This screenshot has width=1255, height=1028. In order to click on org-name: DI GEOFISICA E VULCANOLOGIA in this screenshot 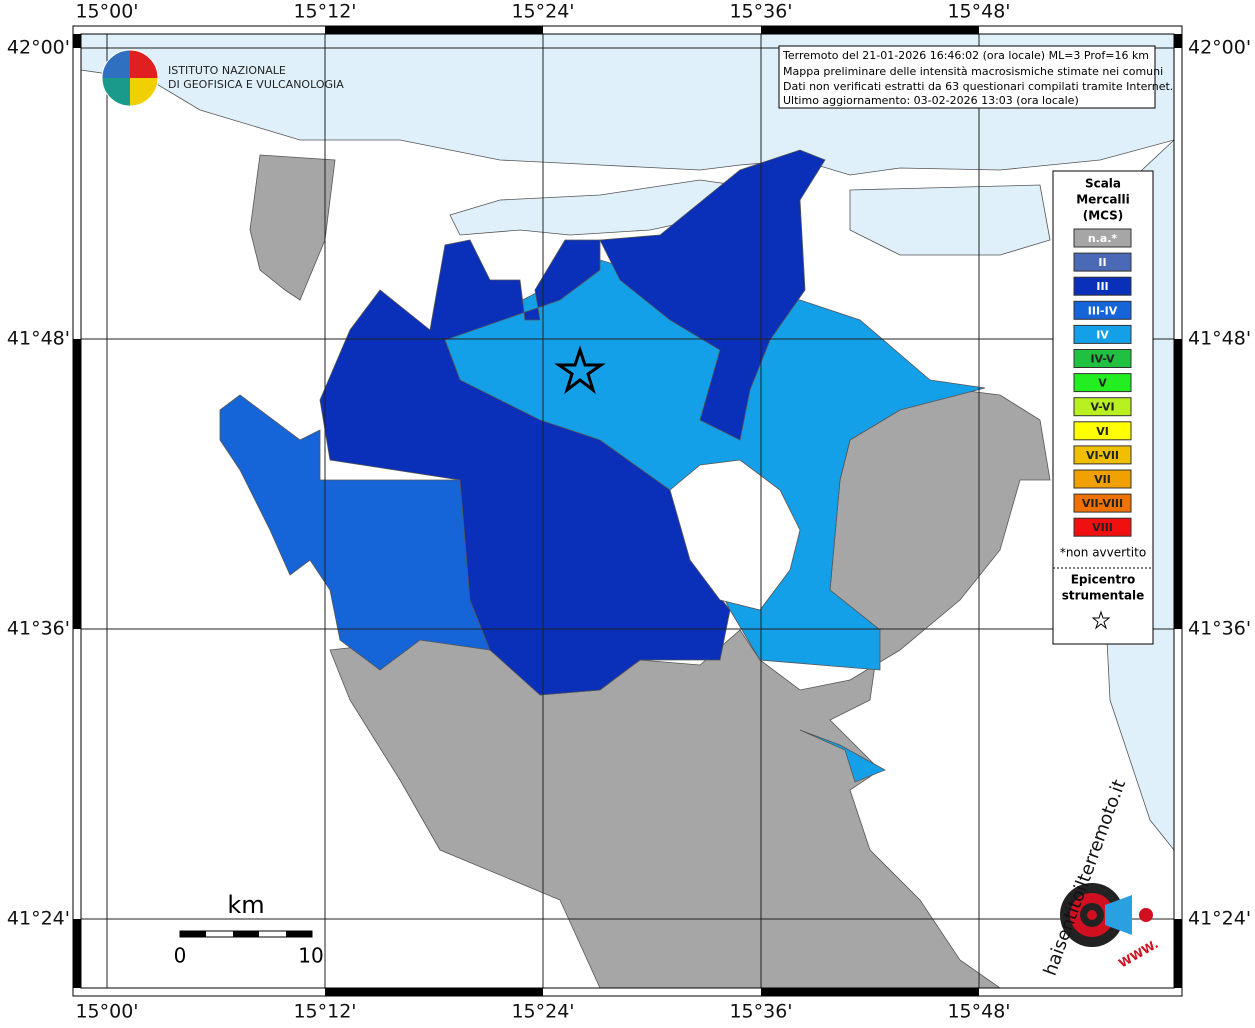, I will do `click(256, 84)`.